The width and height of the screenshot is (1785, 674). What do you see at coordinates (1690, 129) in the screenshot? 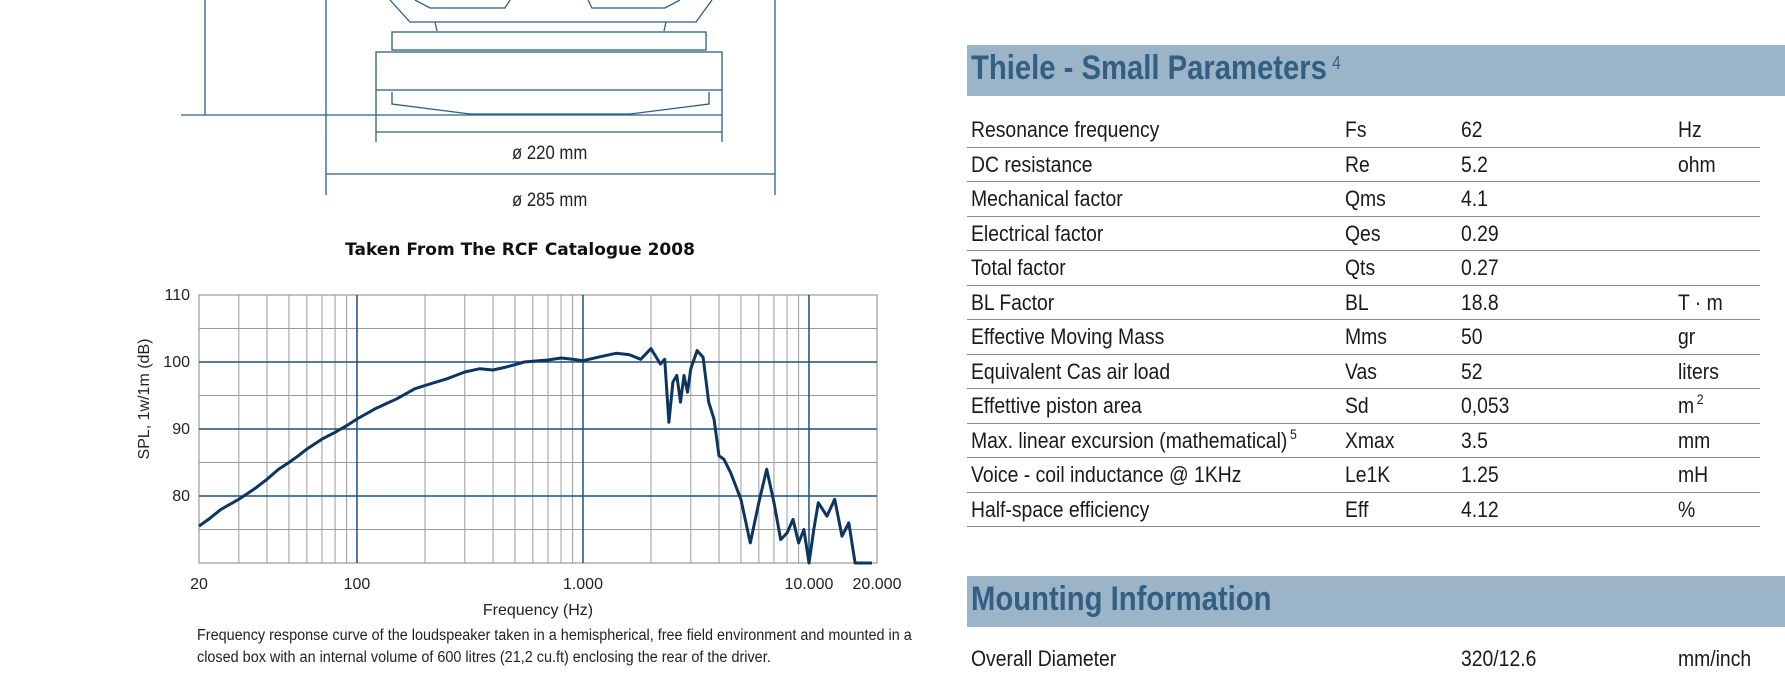
I see `param-unit-text: Hz` at bounding box center [1690, 129].